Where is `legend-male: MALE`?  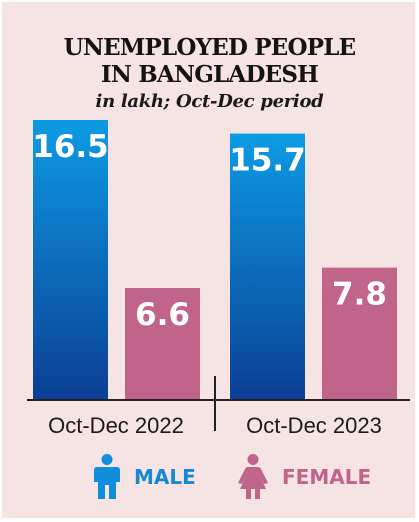 legend-male: MALE is located at coordinates (144, 477).